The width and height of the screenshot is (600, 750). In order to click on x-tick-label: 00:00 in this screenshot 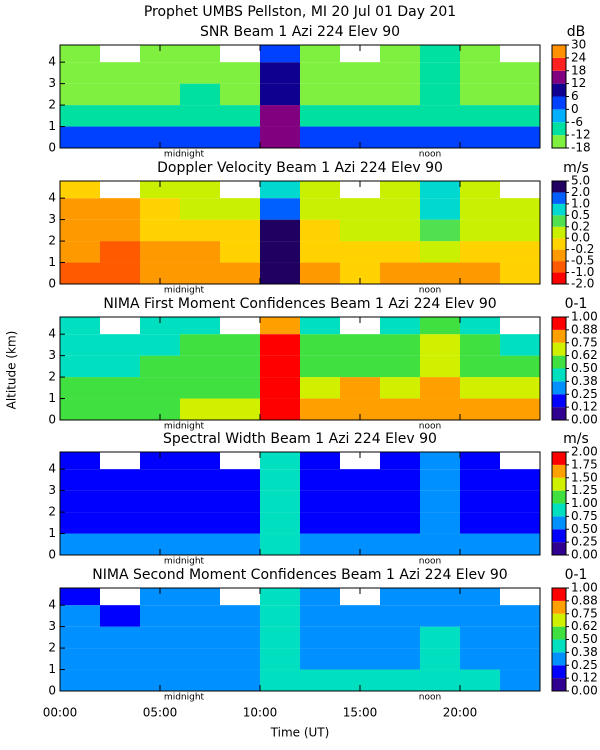, I will do `click(60, 713)`.